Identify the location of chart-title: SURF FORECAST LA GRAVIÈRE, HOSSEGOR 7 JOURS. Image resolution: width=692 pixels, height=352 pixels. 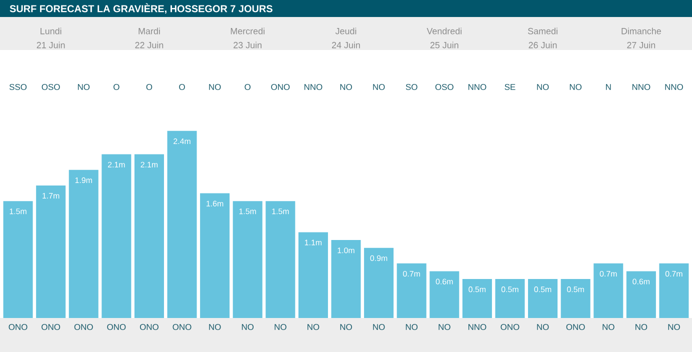
(141, 8).